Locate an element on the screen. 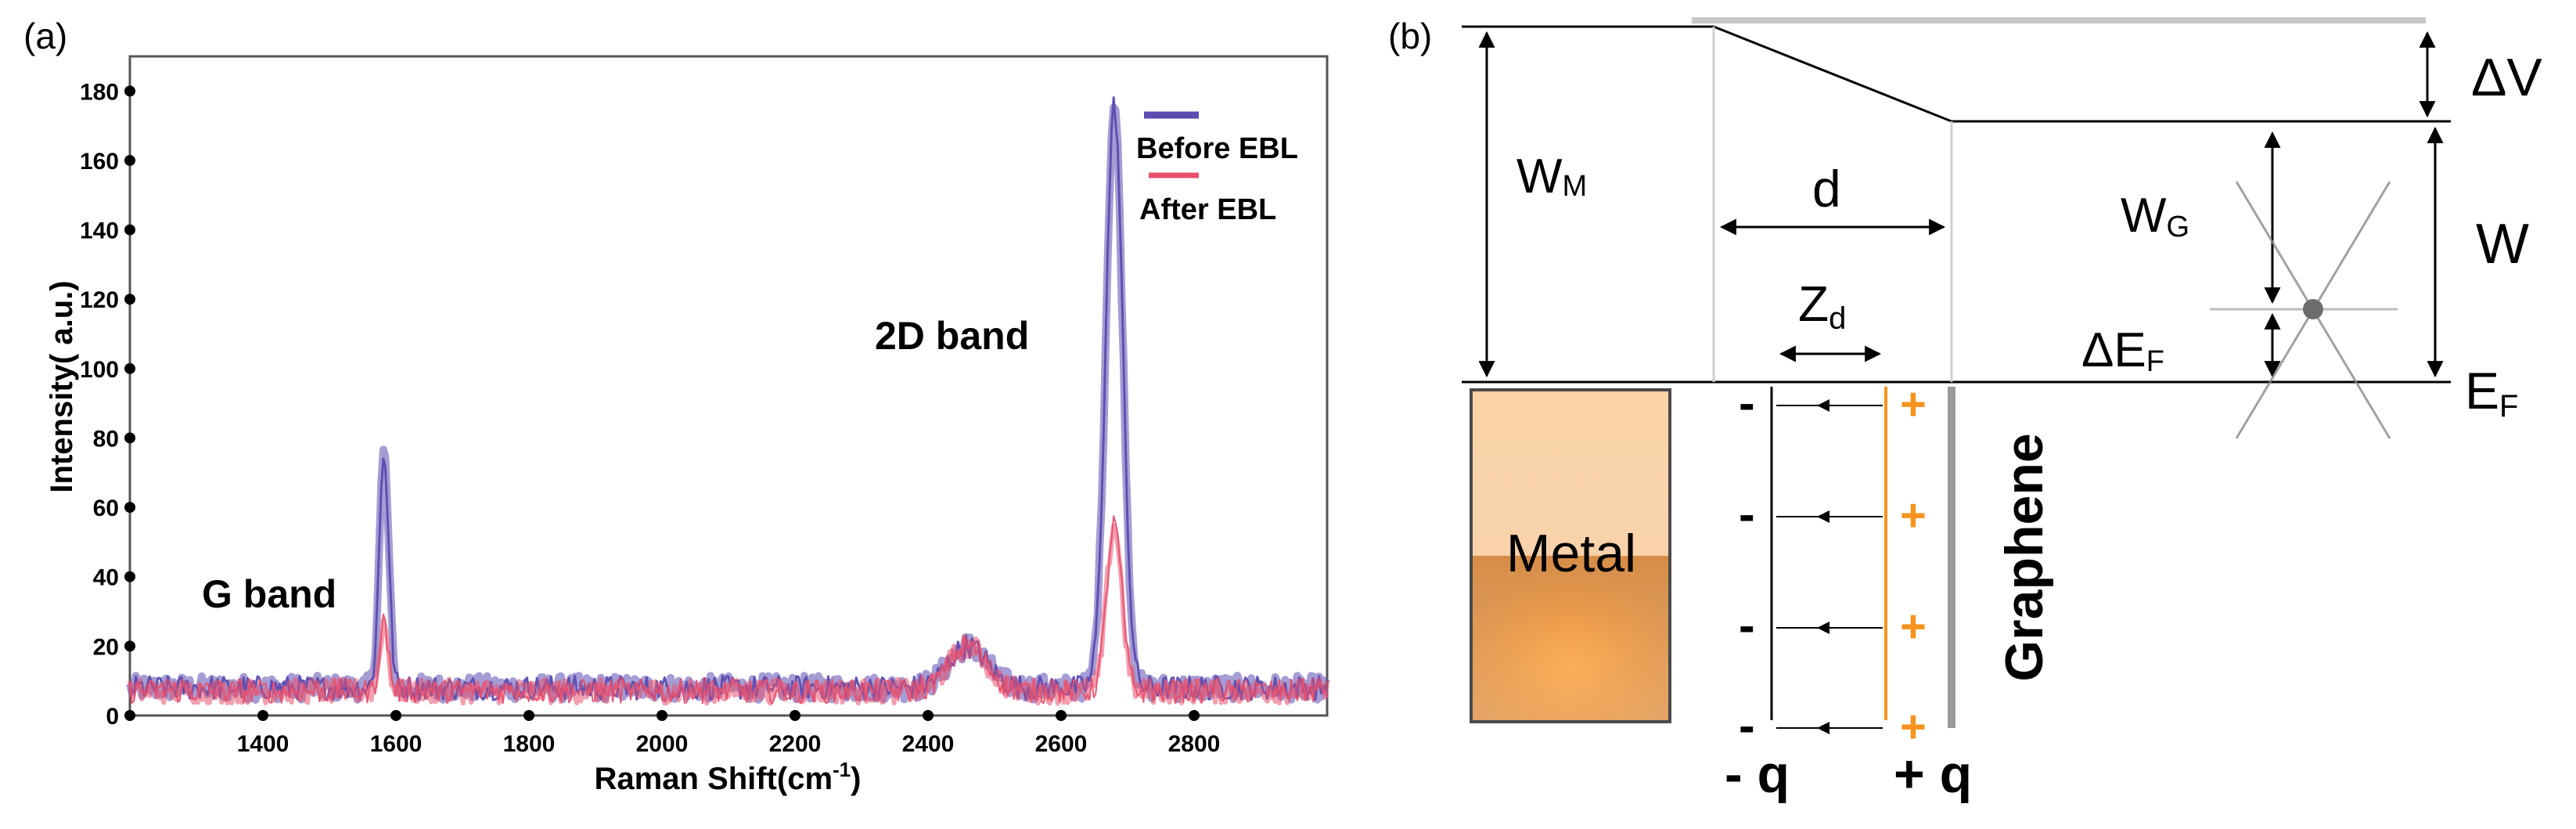  delta-v-label: ΔV is located at coordinates (2507, 77).